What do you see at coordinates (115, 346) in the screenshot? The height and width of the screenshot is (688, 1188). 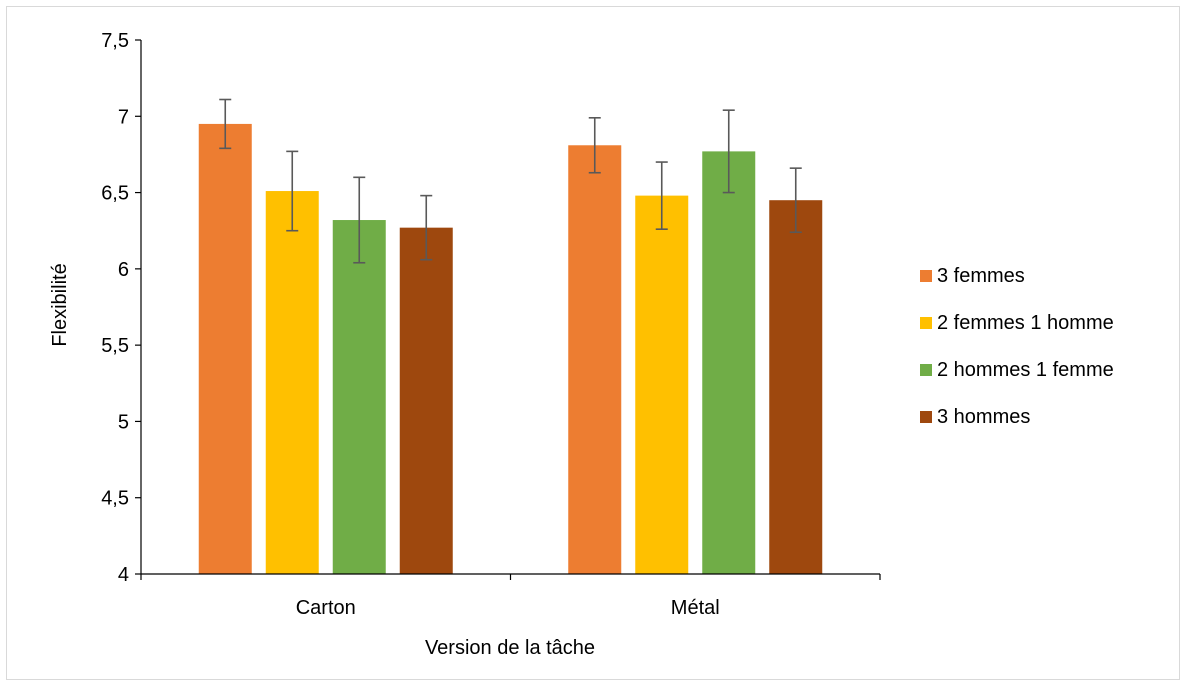 I see `y-tick-label: 5,5` at bounding box center [115, 346].